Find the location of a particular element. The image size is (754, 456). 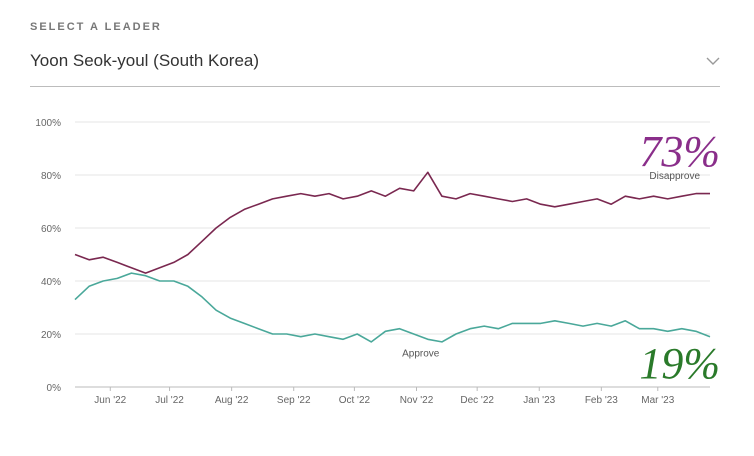

x-tick-label: Jun '22 is located at coordinates (110, 400).